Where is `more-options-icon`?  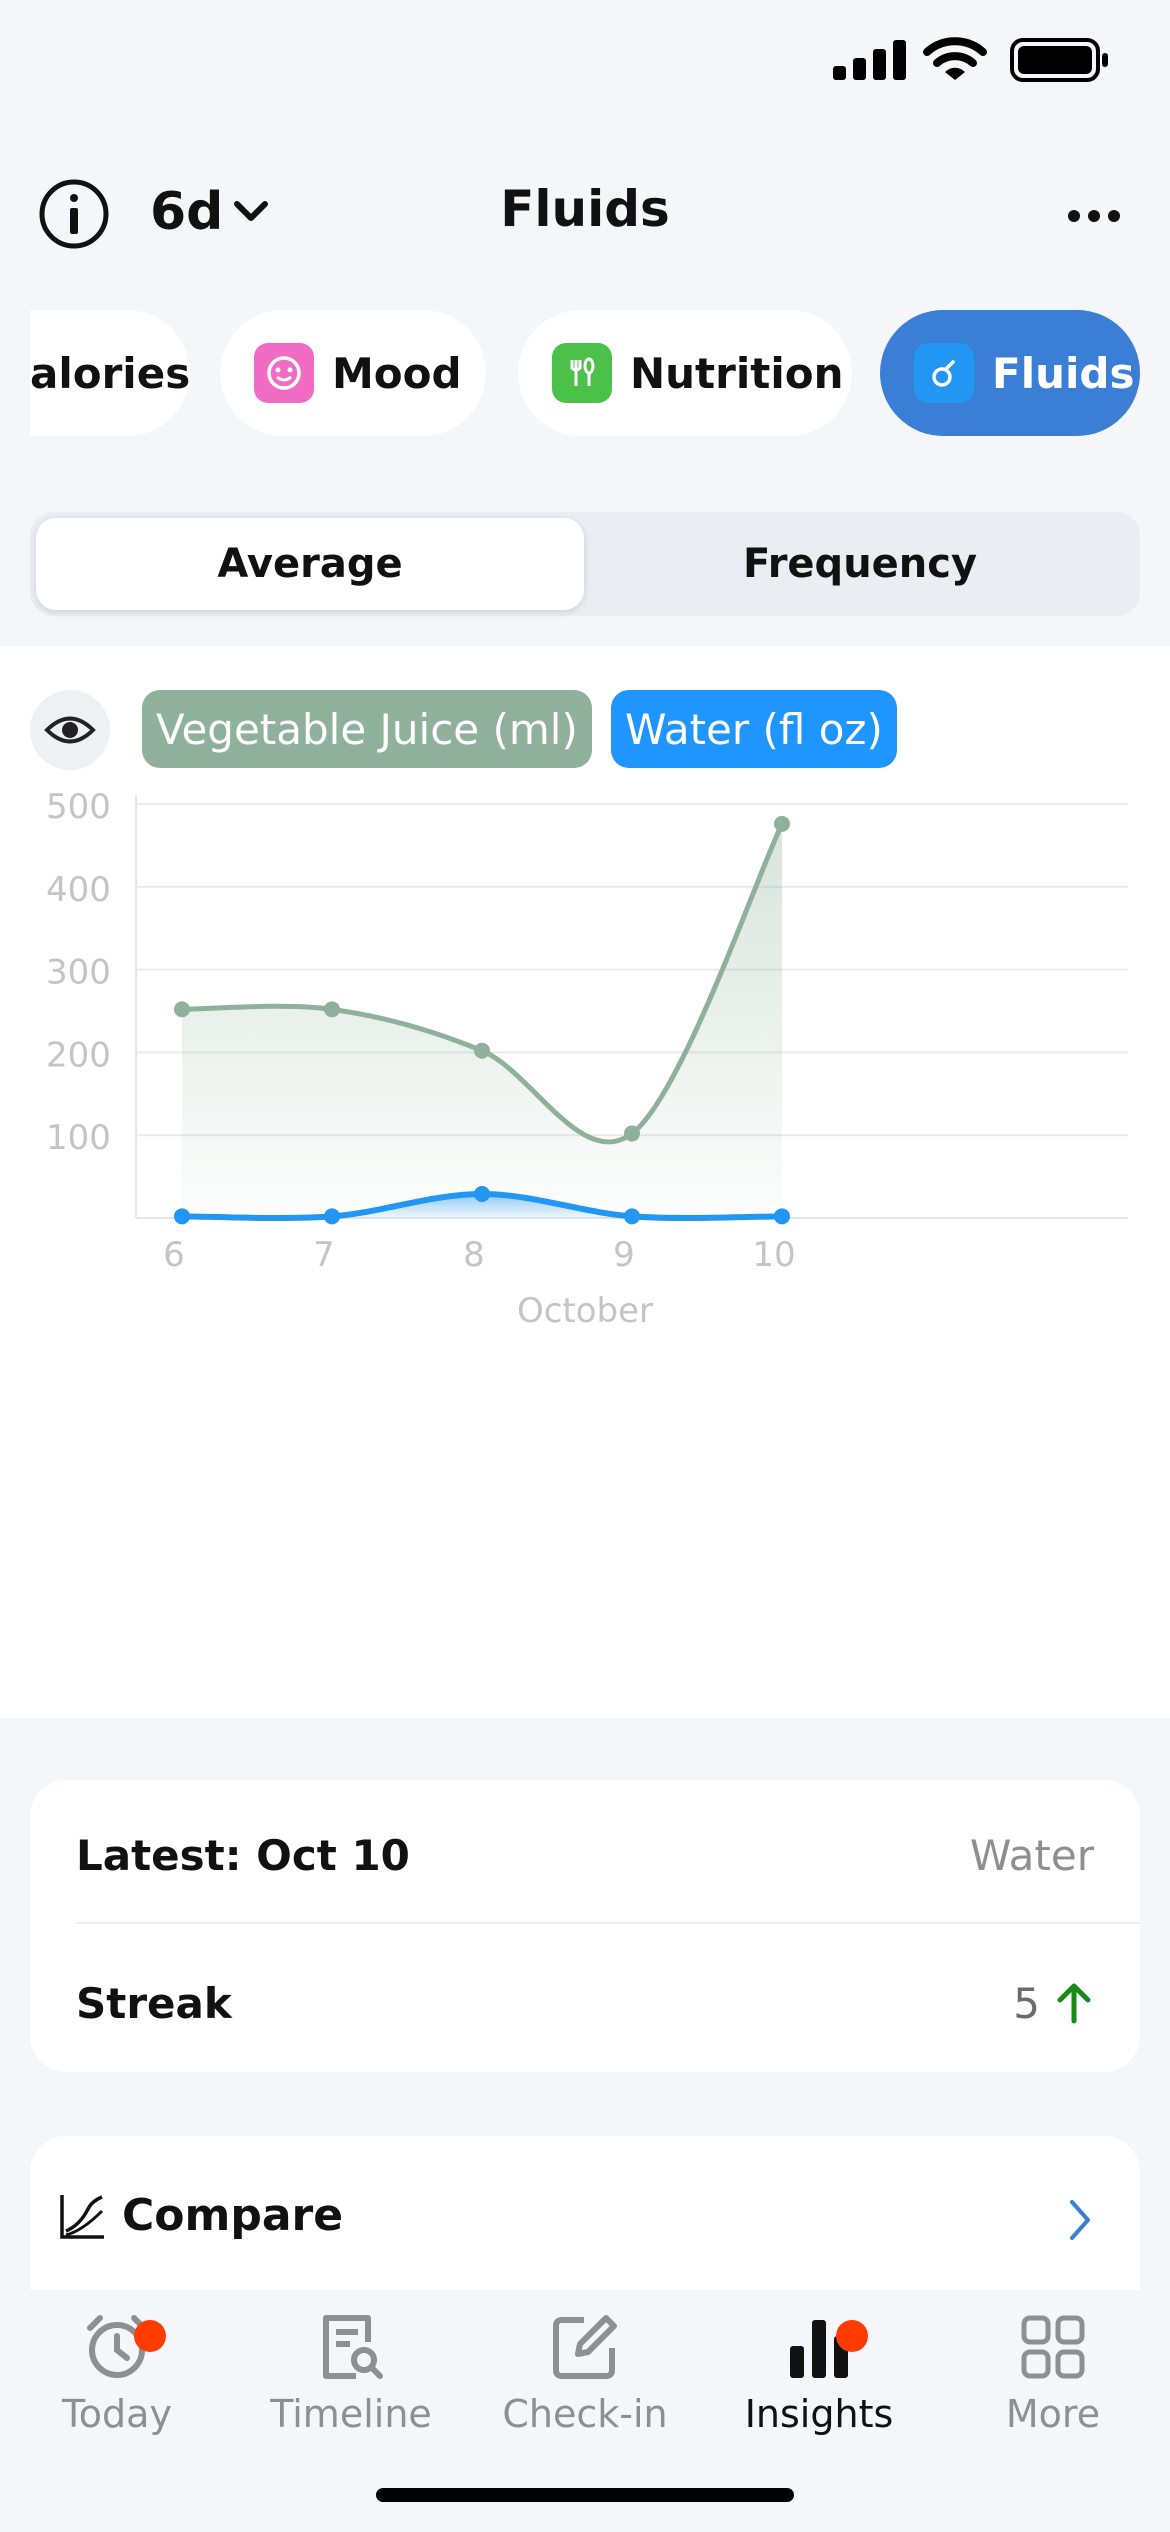
more-options-icon is located at coordinates (1094, 216).